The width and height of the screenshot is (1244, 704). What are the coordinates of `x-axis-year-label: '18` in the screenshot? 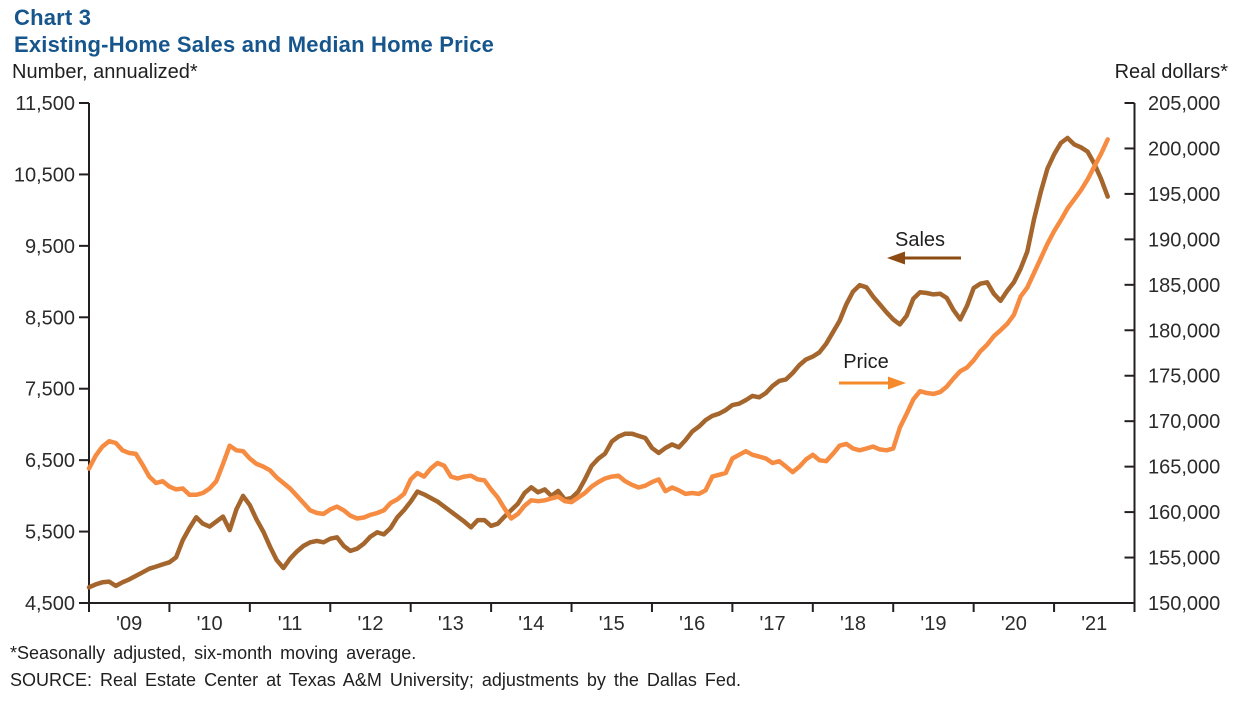 It's located at (853, 624).